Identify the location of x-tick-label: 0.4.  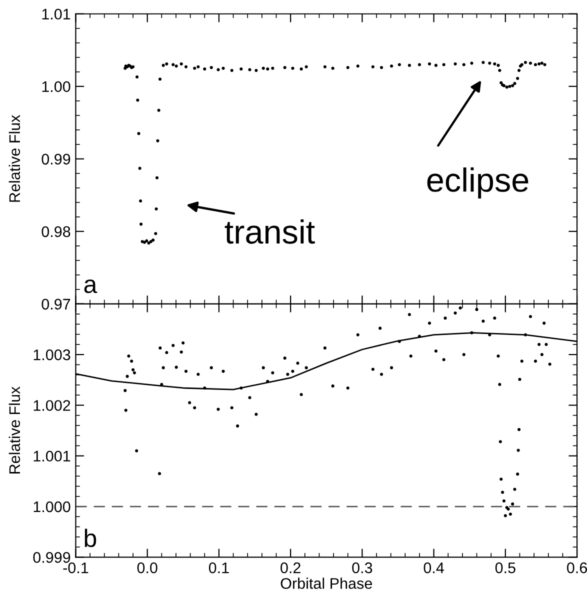
(434, 568).